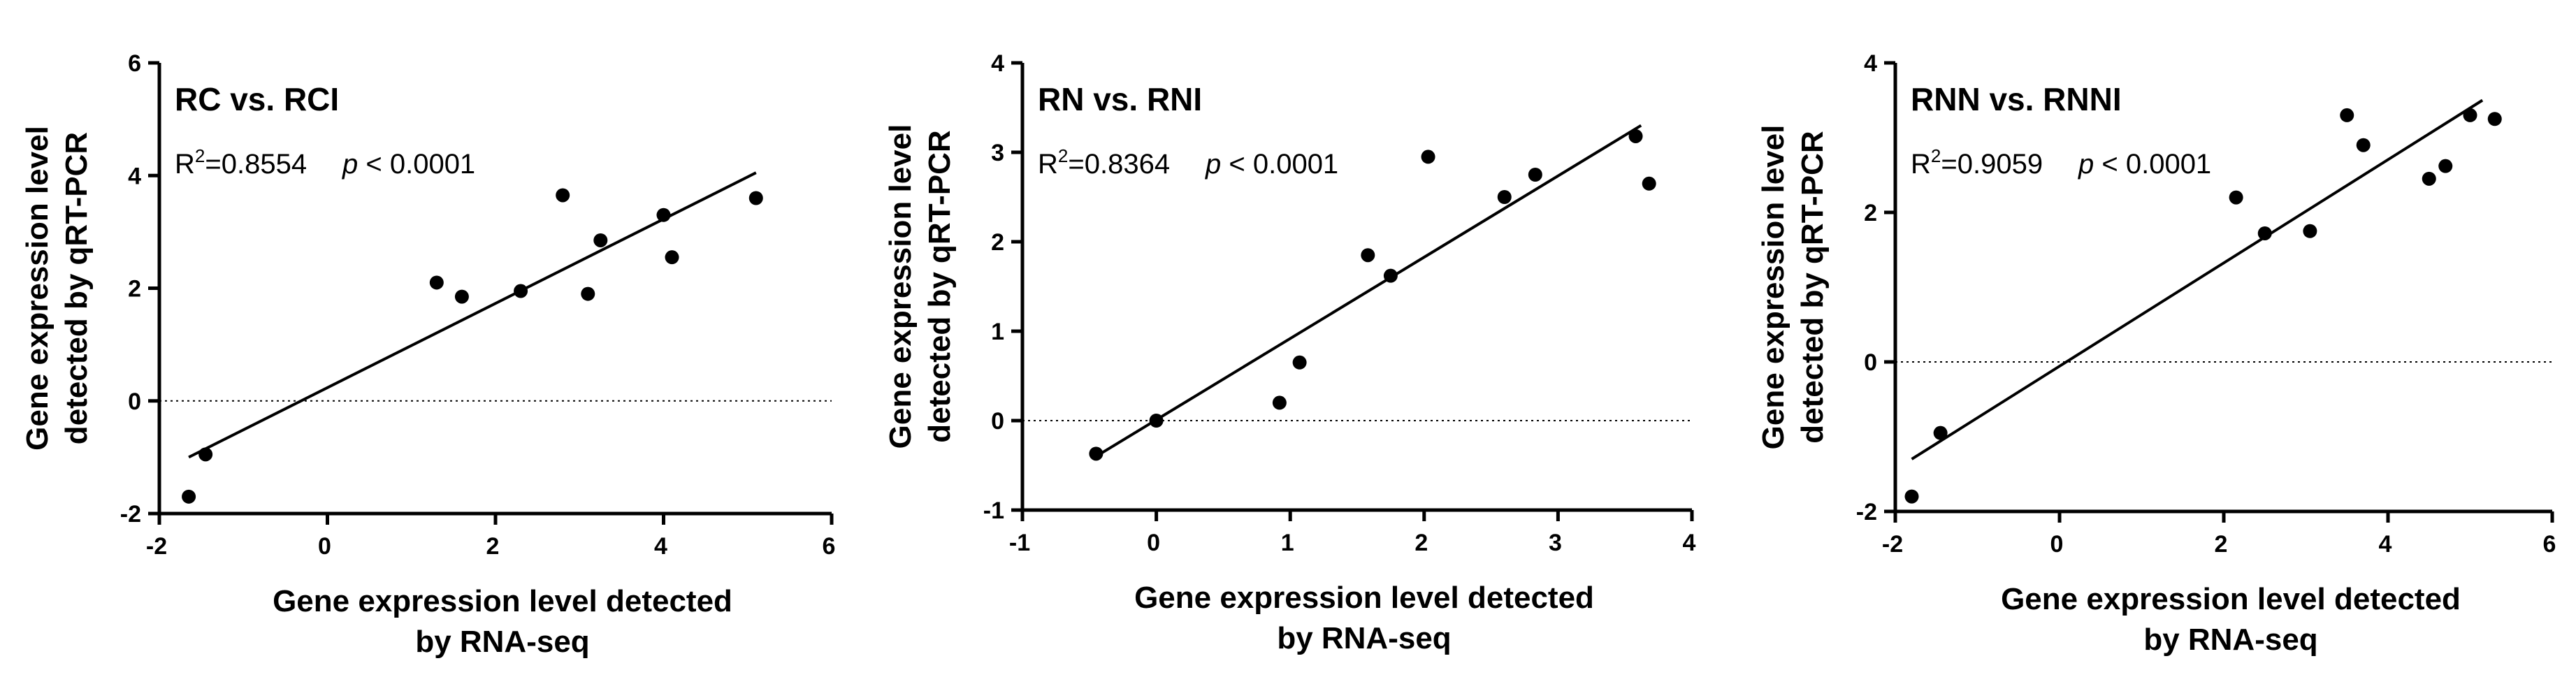 The width and height of the screenshot is (2576, 698). I want to click on r-squared-label: R2=0.9059, so click(1977, 162).